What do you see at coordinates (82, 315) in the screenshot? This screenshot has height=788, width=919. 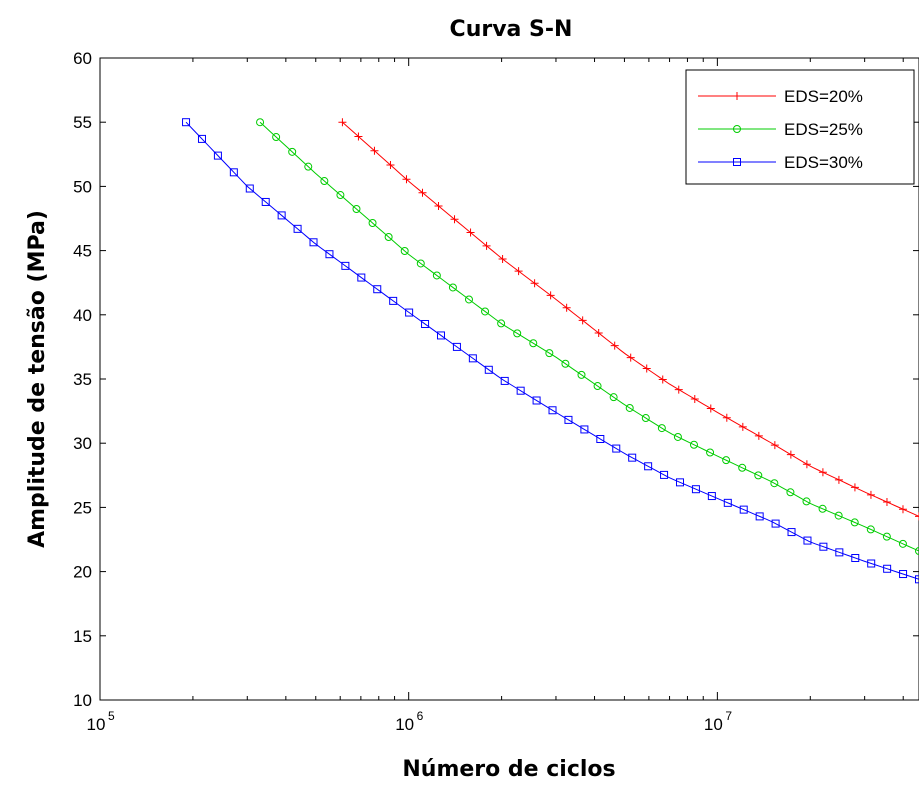 I see `y-tick-label: 40` at bounding box center [82, 315].